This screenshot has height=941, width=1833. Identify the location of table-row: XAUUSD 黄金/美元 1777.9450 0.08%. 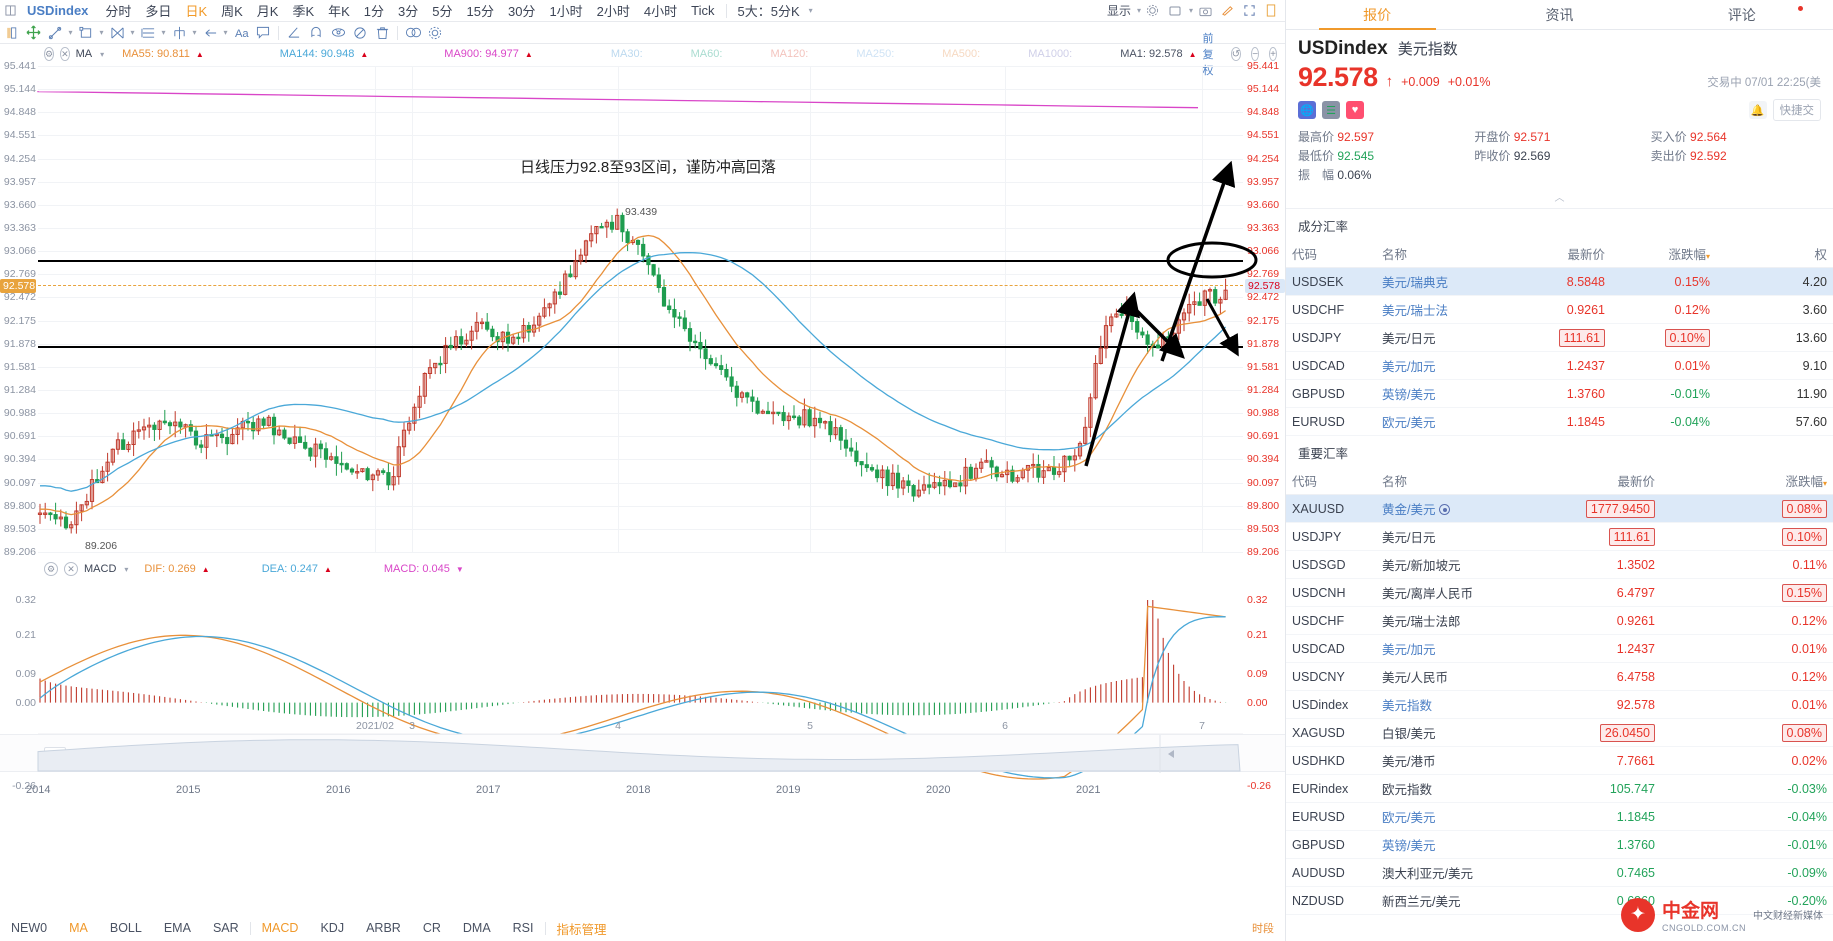
(1559, 508).